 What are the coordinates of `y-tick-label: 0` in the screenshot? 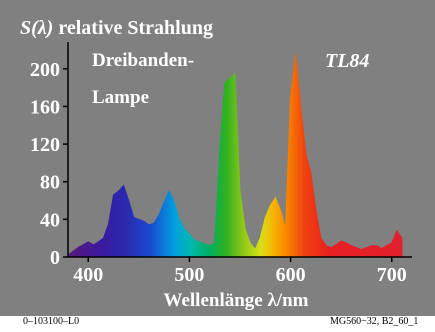 It's located at (55, 258).